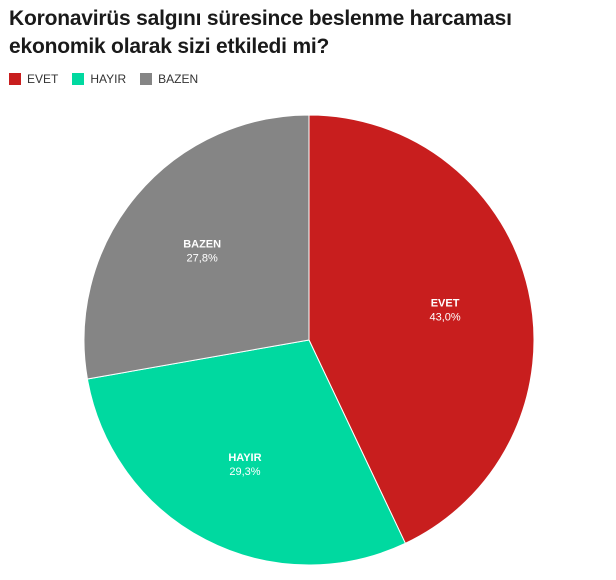  I want to click on legend-item-hayir: HAYIR, so click(99, 79).